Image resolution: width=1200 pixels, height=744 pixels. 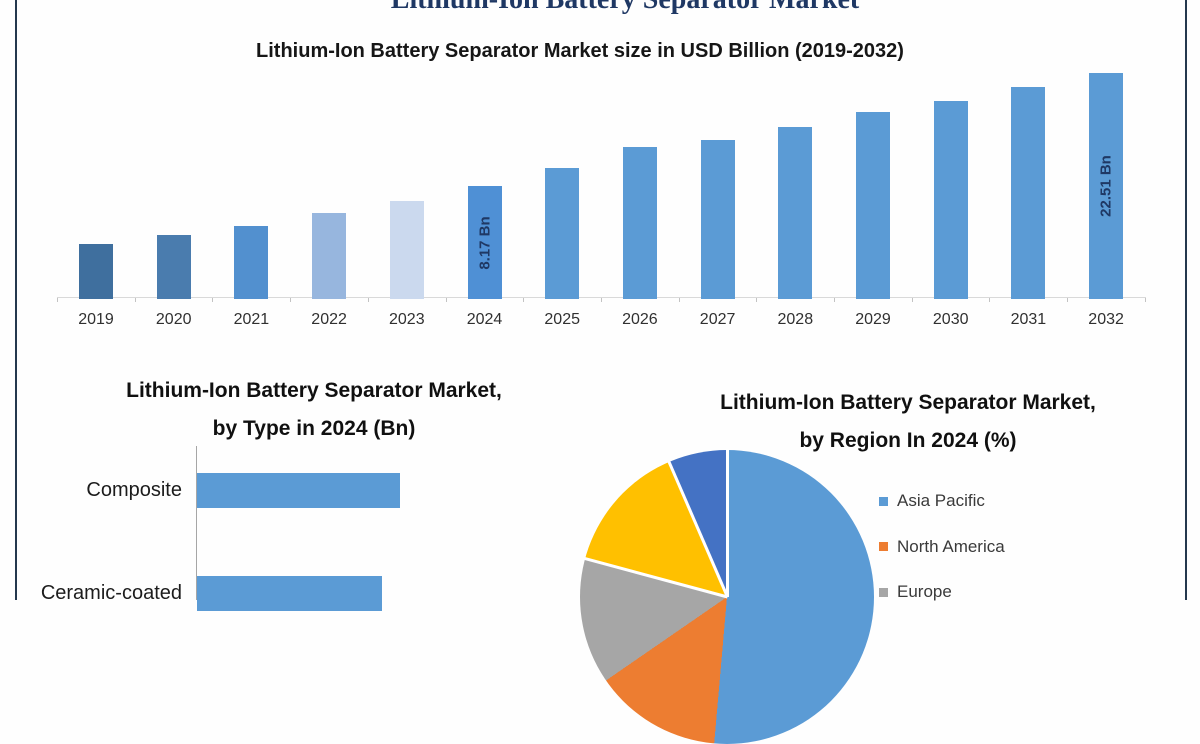 I want to click on type-chart-axis-line, so click(x=196, y=523).